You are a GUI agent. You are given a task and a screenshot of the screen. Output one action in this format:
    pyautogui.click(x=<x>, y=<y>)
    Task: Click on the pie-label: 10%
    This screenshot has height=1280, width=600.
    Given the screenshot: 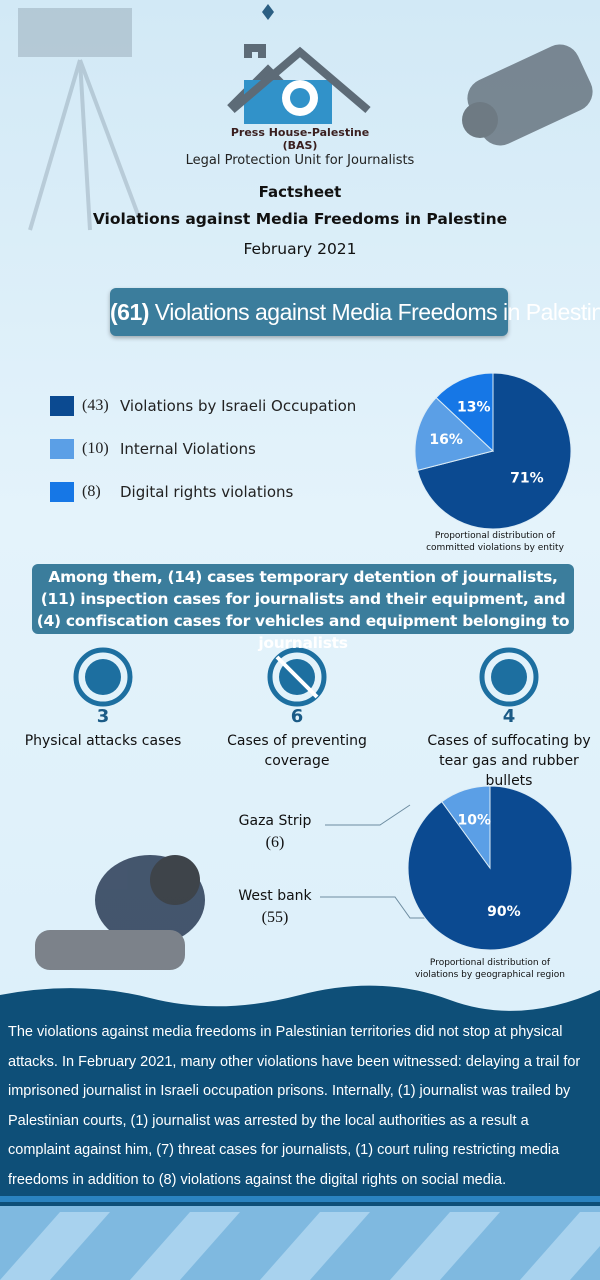 What is the action you would take?
    pyautogui.click(x=475, y=821)
    